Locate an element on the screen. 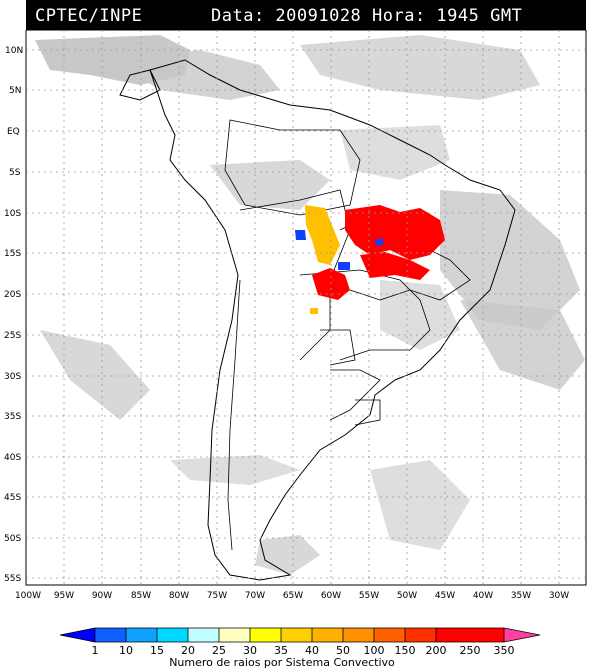 This screenshot has height=670, width=600. lat-label: 55S is located at coordinates (12, 579).